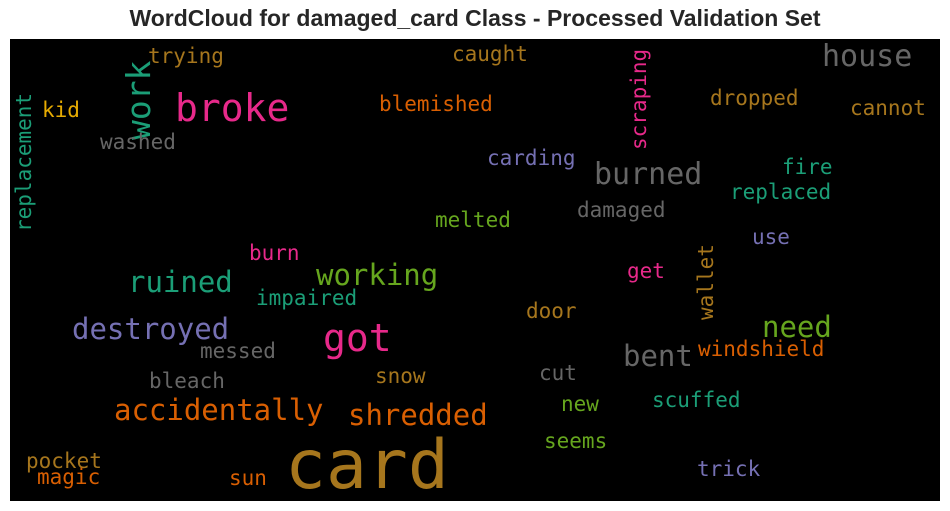  Describe the element at coordinates (706, 282) in the screenshot. I see `word-wallet: wallet` at that location.